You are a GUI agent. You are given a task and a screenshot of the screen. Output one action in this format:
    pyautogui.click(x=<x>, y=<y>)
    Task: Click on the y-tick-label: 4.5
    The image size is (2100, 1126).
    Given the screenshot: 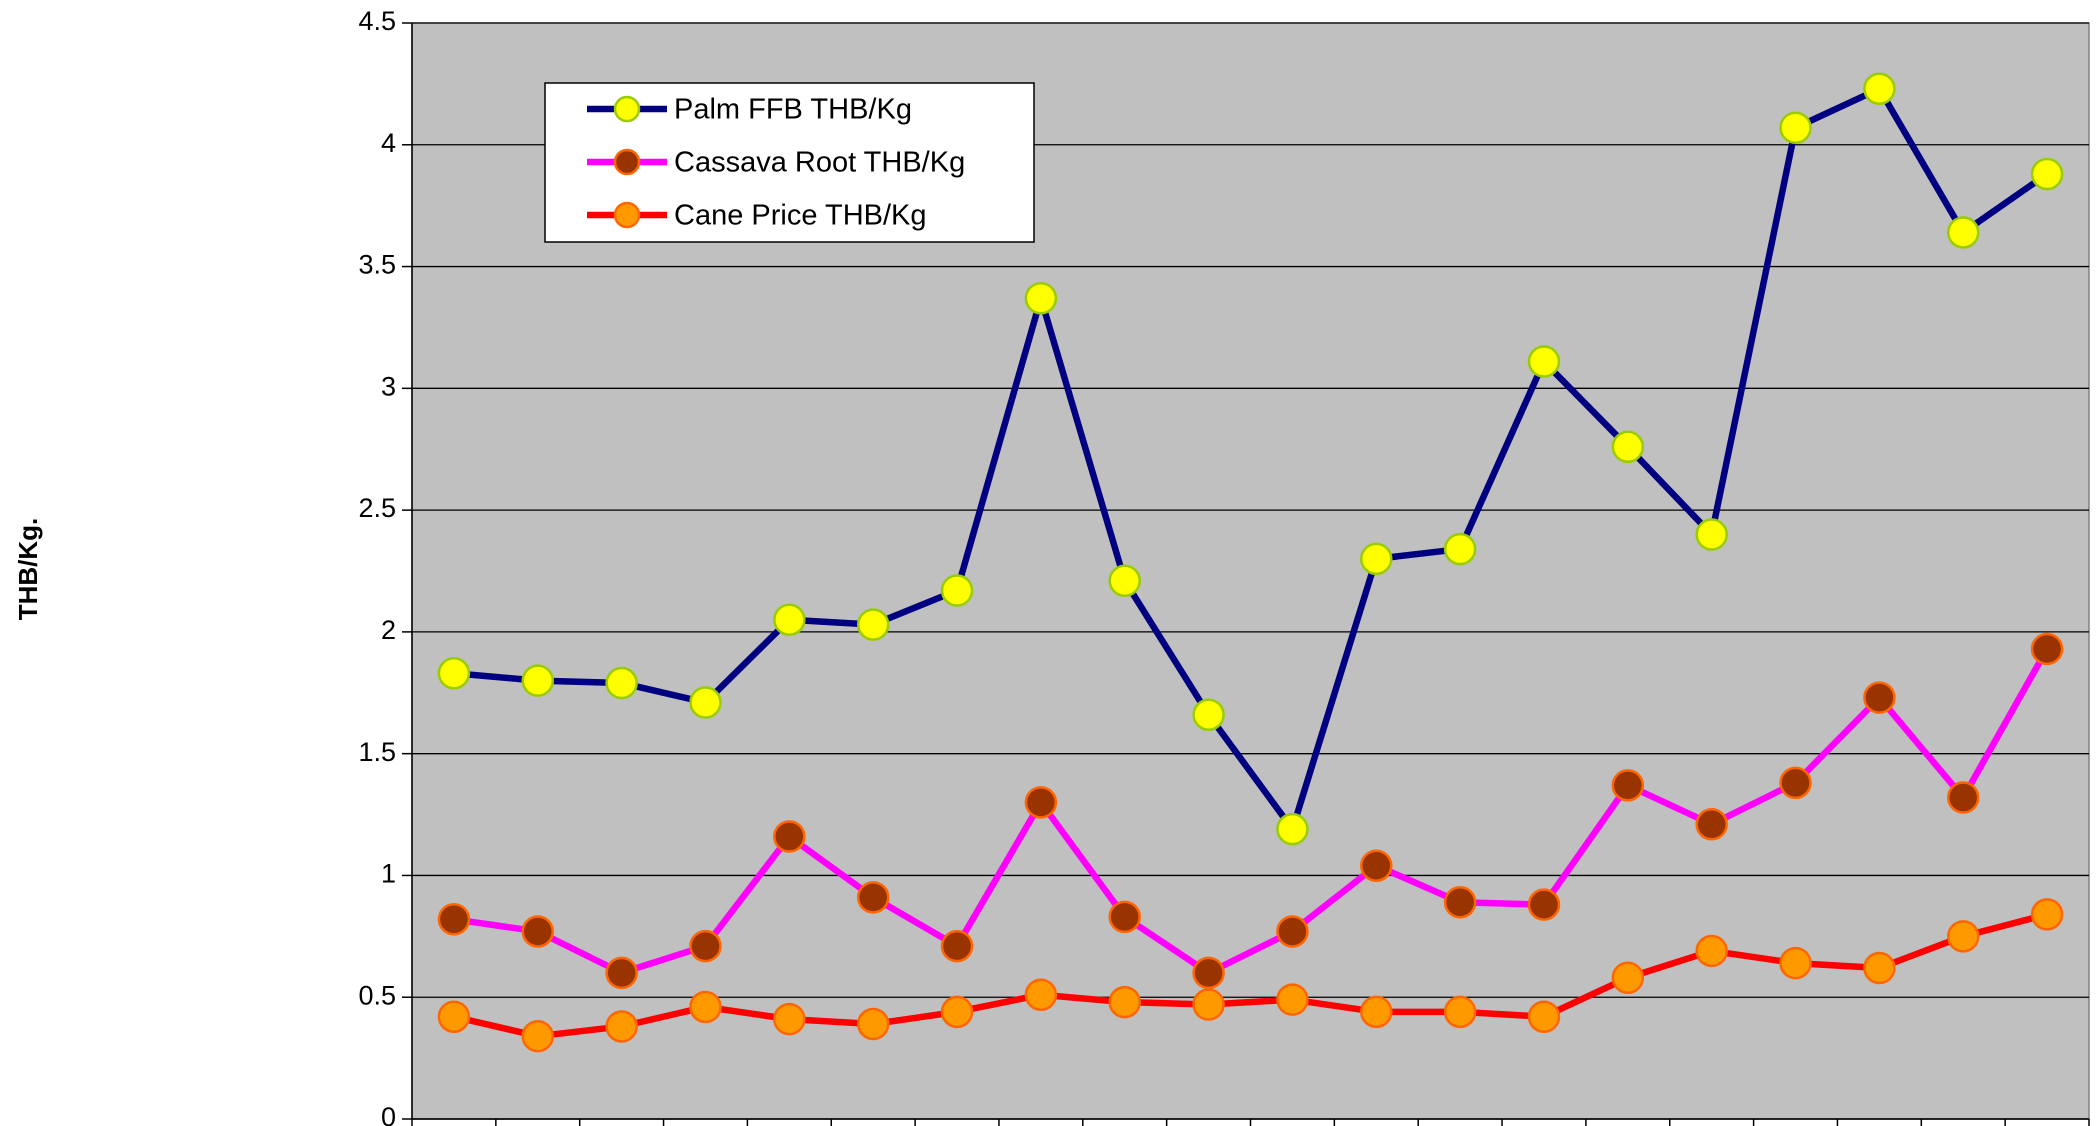 What is the action you would take?
    pyautogui.click(x=377, y=21)
    